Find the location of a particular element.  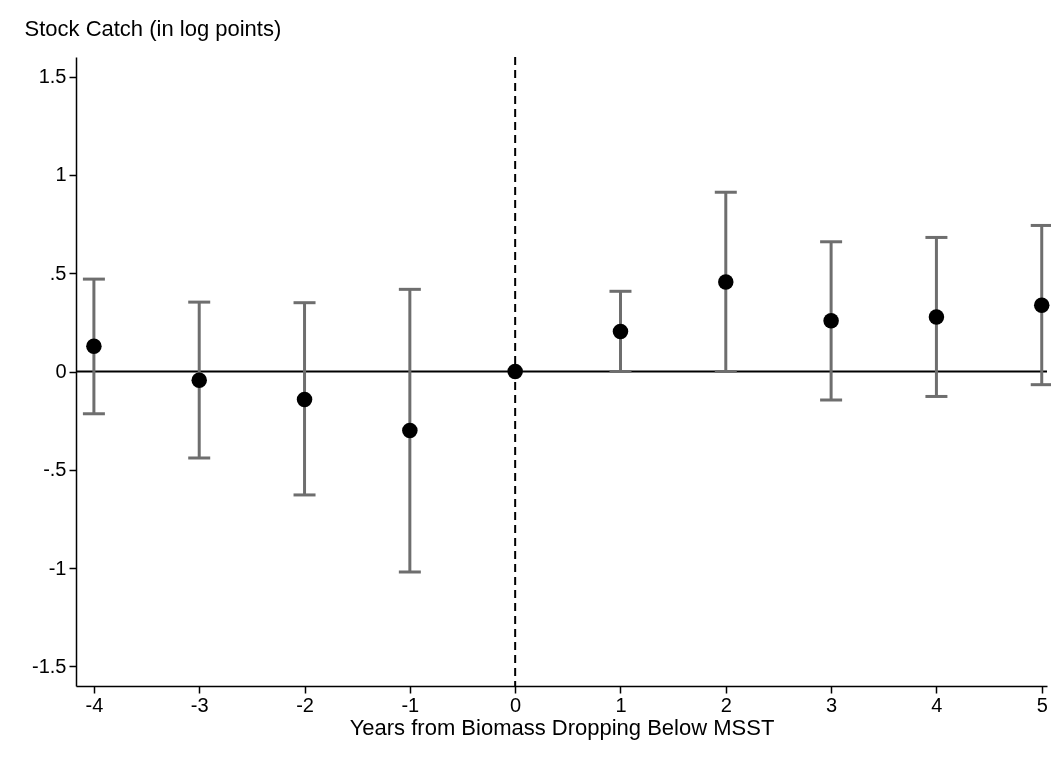

x-axis-title: Years from Biomass Dropping Below MSST is located at coordinates (562, 727).